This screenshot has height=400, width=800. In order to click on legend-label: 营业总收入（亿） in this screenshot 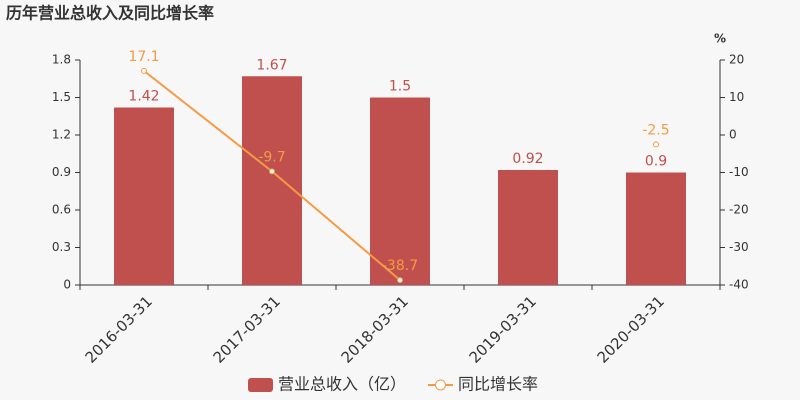, I will do `click(342, 384)`.